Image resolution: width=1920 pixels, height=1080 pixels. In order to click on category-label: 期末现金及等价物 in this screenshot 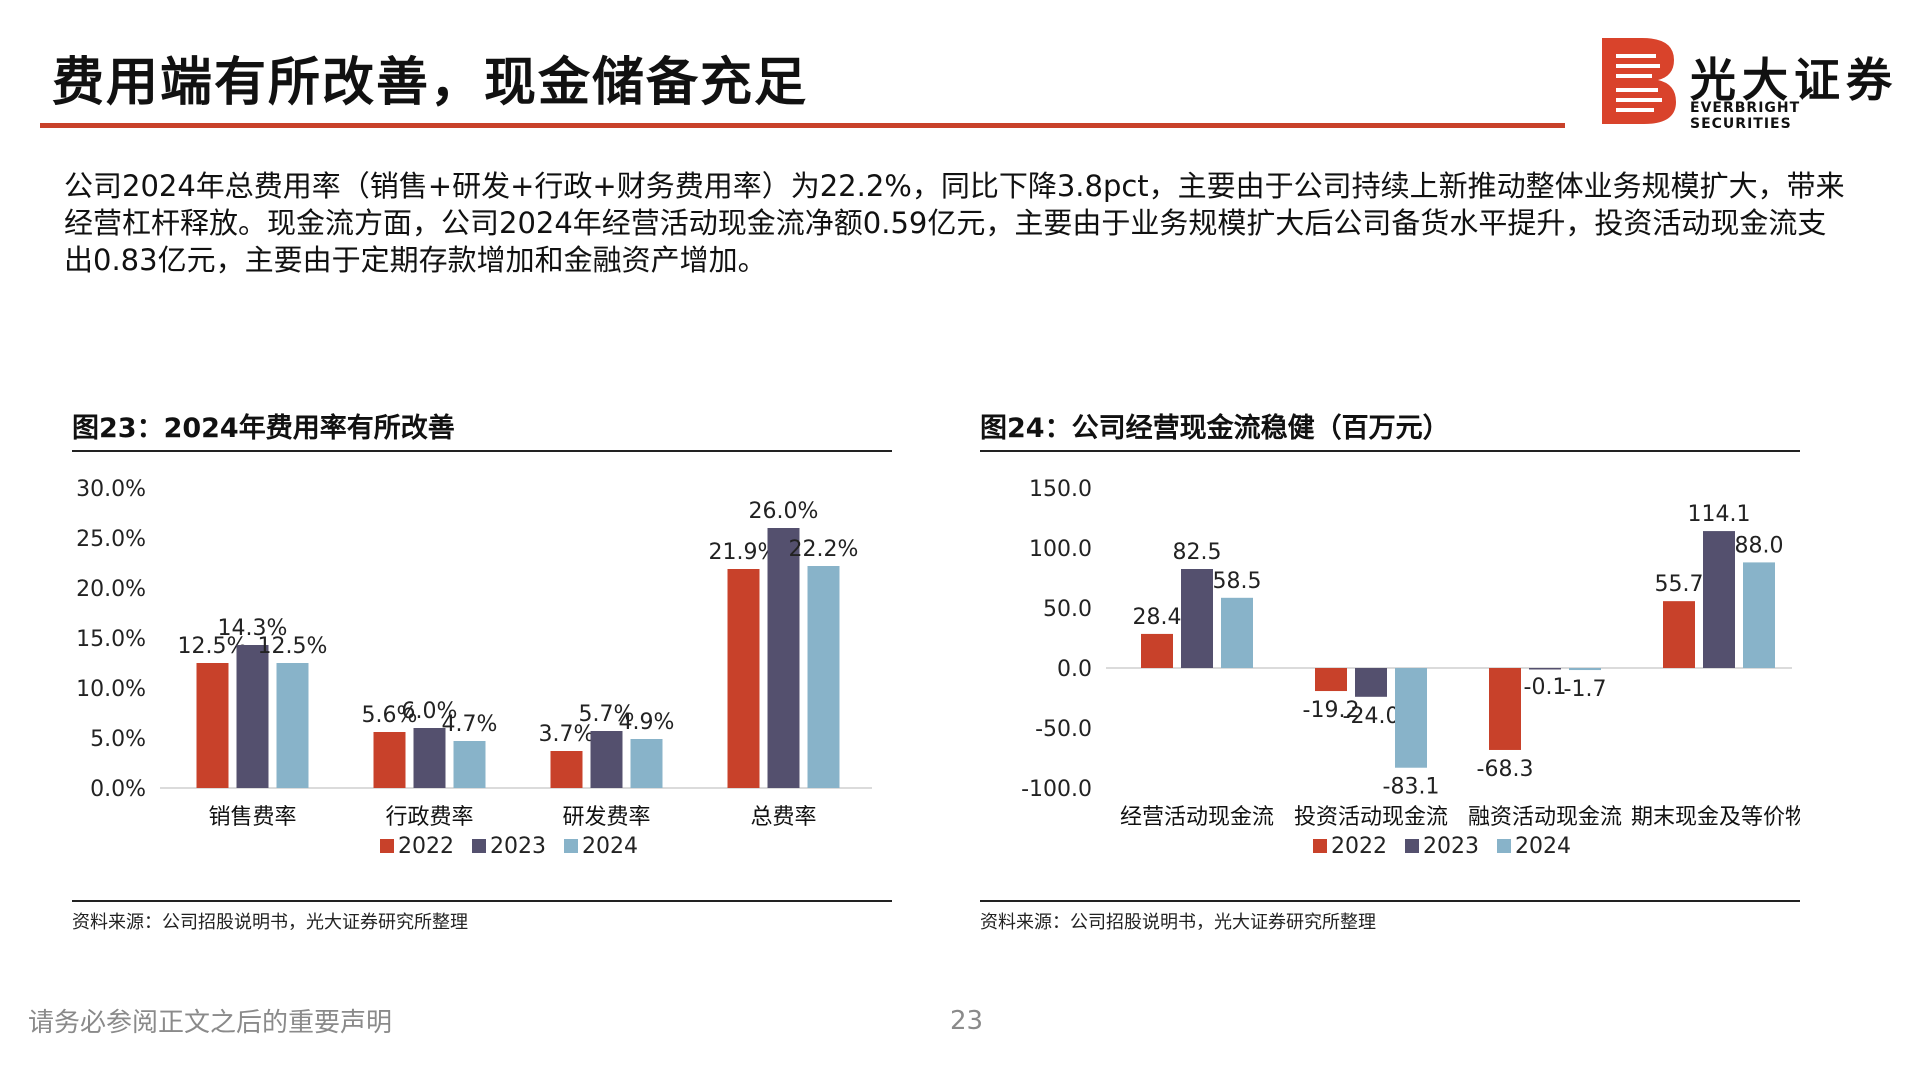, I will do `click(1715, 817)`.